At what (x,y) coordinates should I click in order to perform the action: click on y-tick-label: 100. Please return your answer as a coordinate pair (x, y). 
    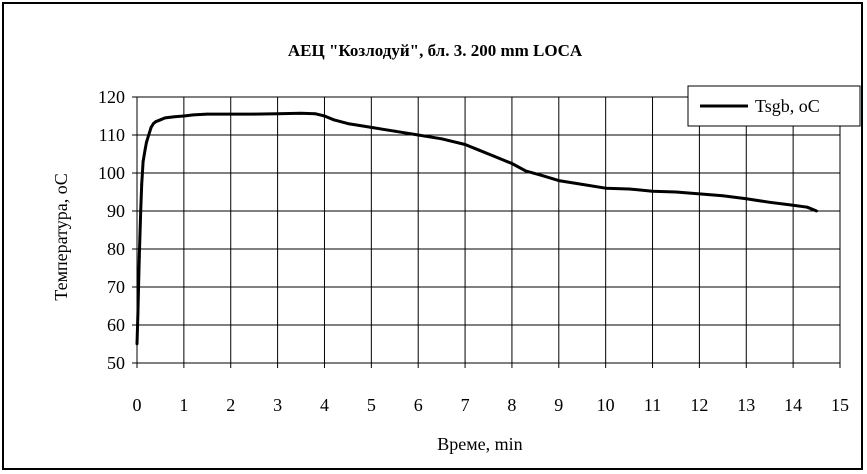
    Looking at the image, I should click on (111, 173).